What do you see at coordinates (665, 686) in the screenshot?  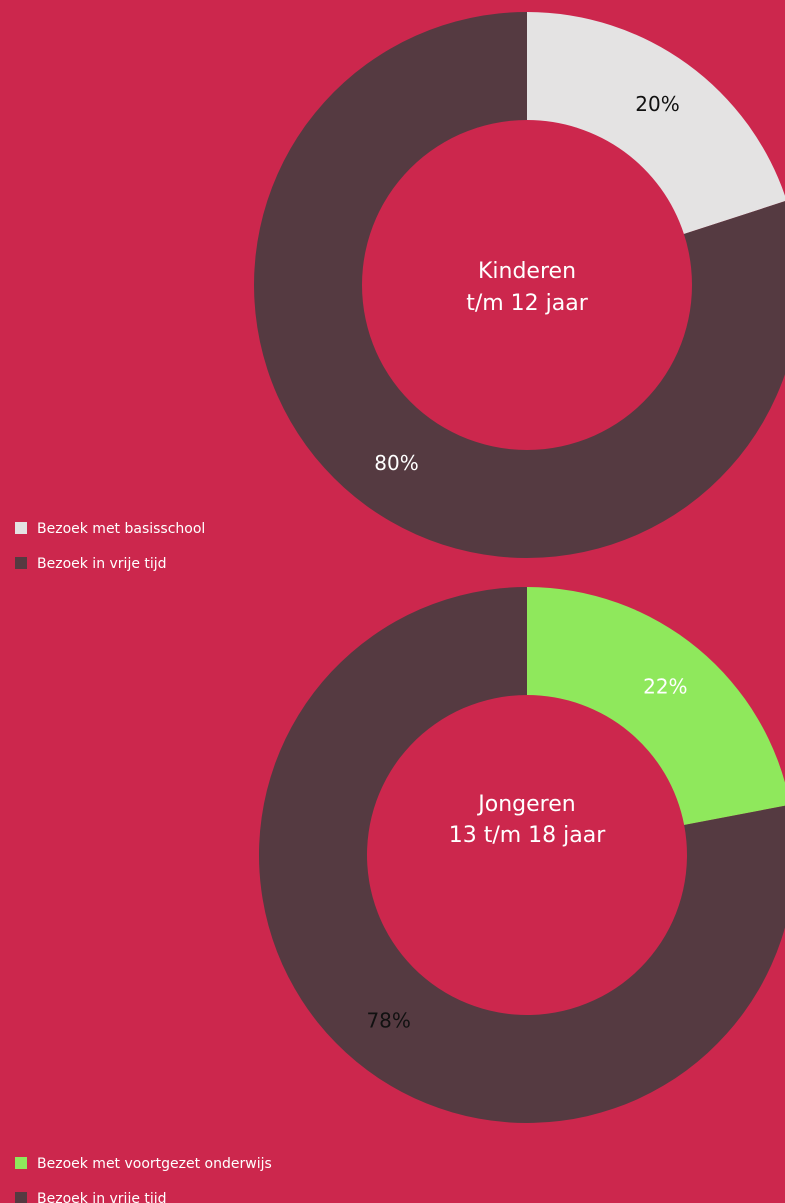 I see `slice-label: 22%` at bounding box center [665, 686].